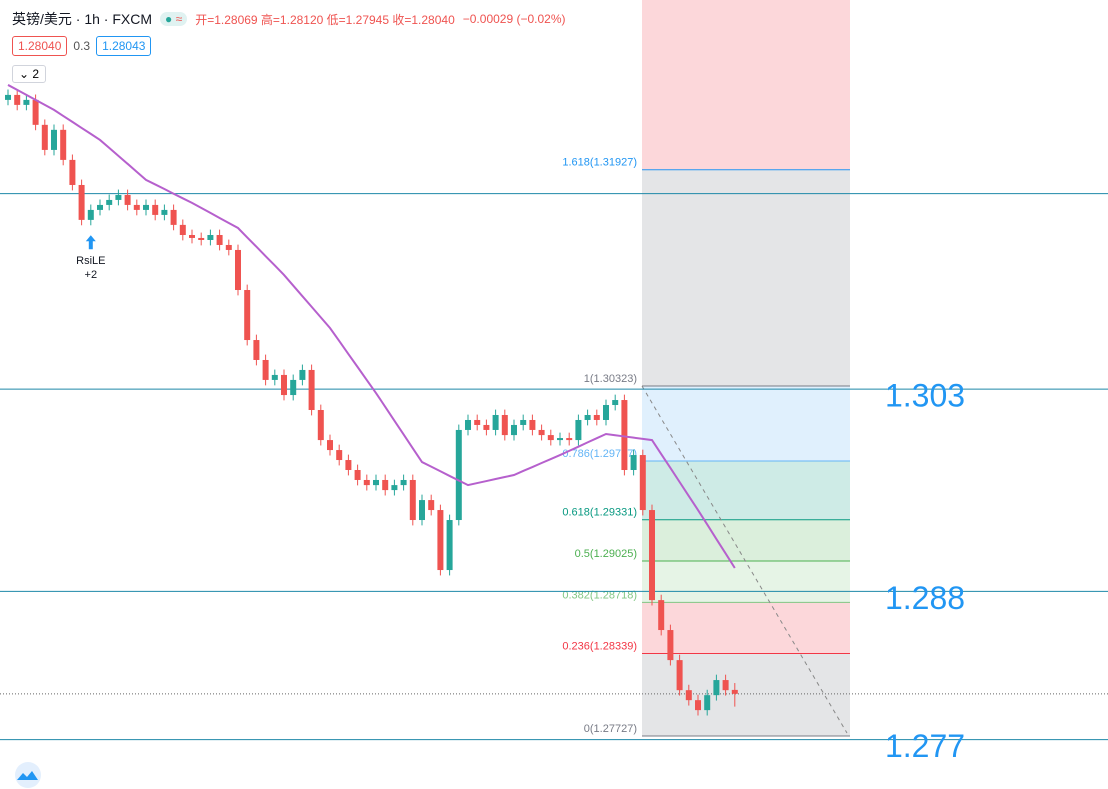 The height and width of the screenshot is (789, 1108). Describe the element at coordinates (610, 379) in the screenshot. I see `fib-label: 1(1.30323)` at that location.